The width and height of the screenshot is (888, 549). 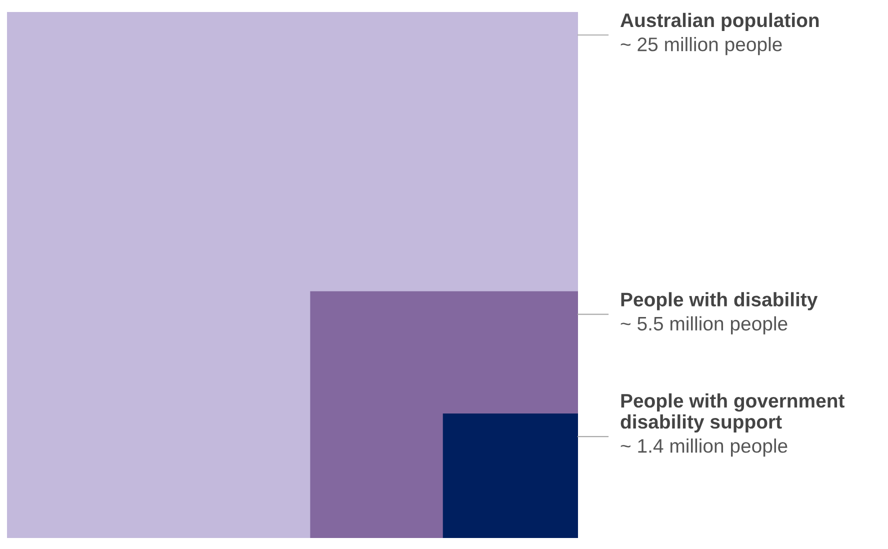 What do you see at coordinates (704, 325) in the screenshot?
I see `data-label: ~ 5.5 million people` at bounding box center [704, 325].